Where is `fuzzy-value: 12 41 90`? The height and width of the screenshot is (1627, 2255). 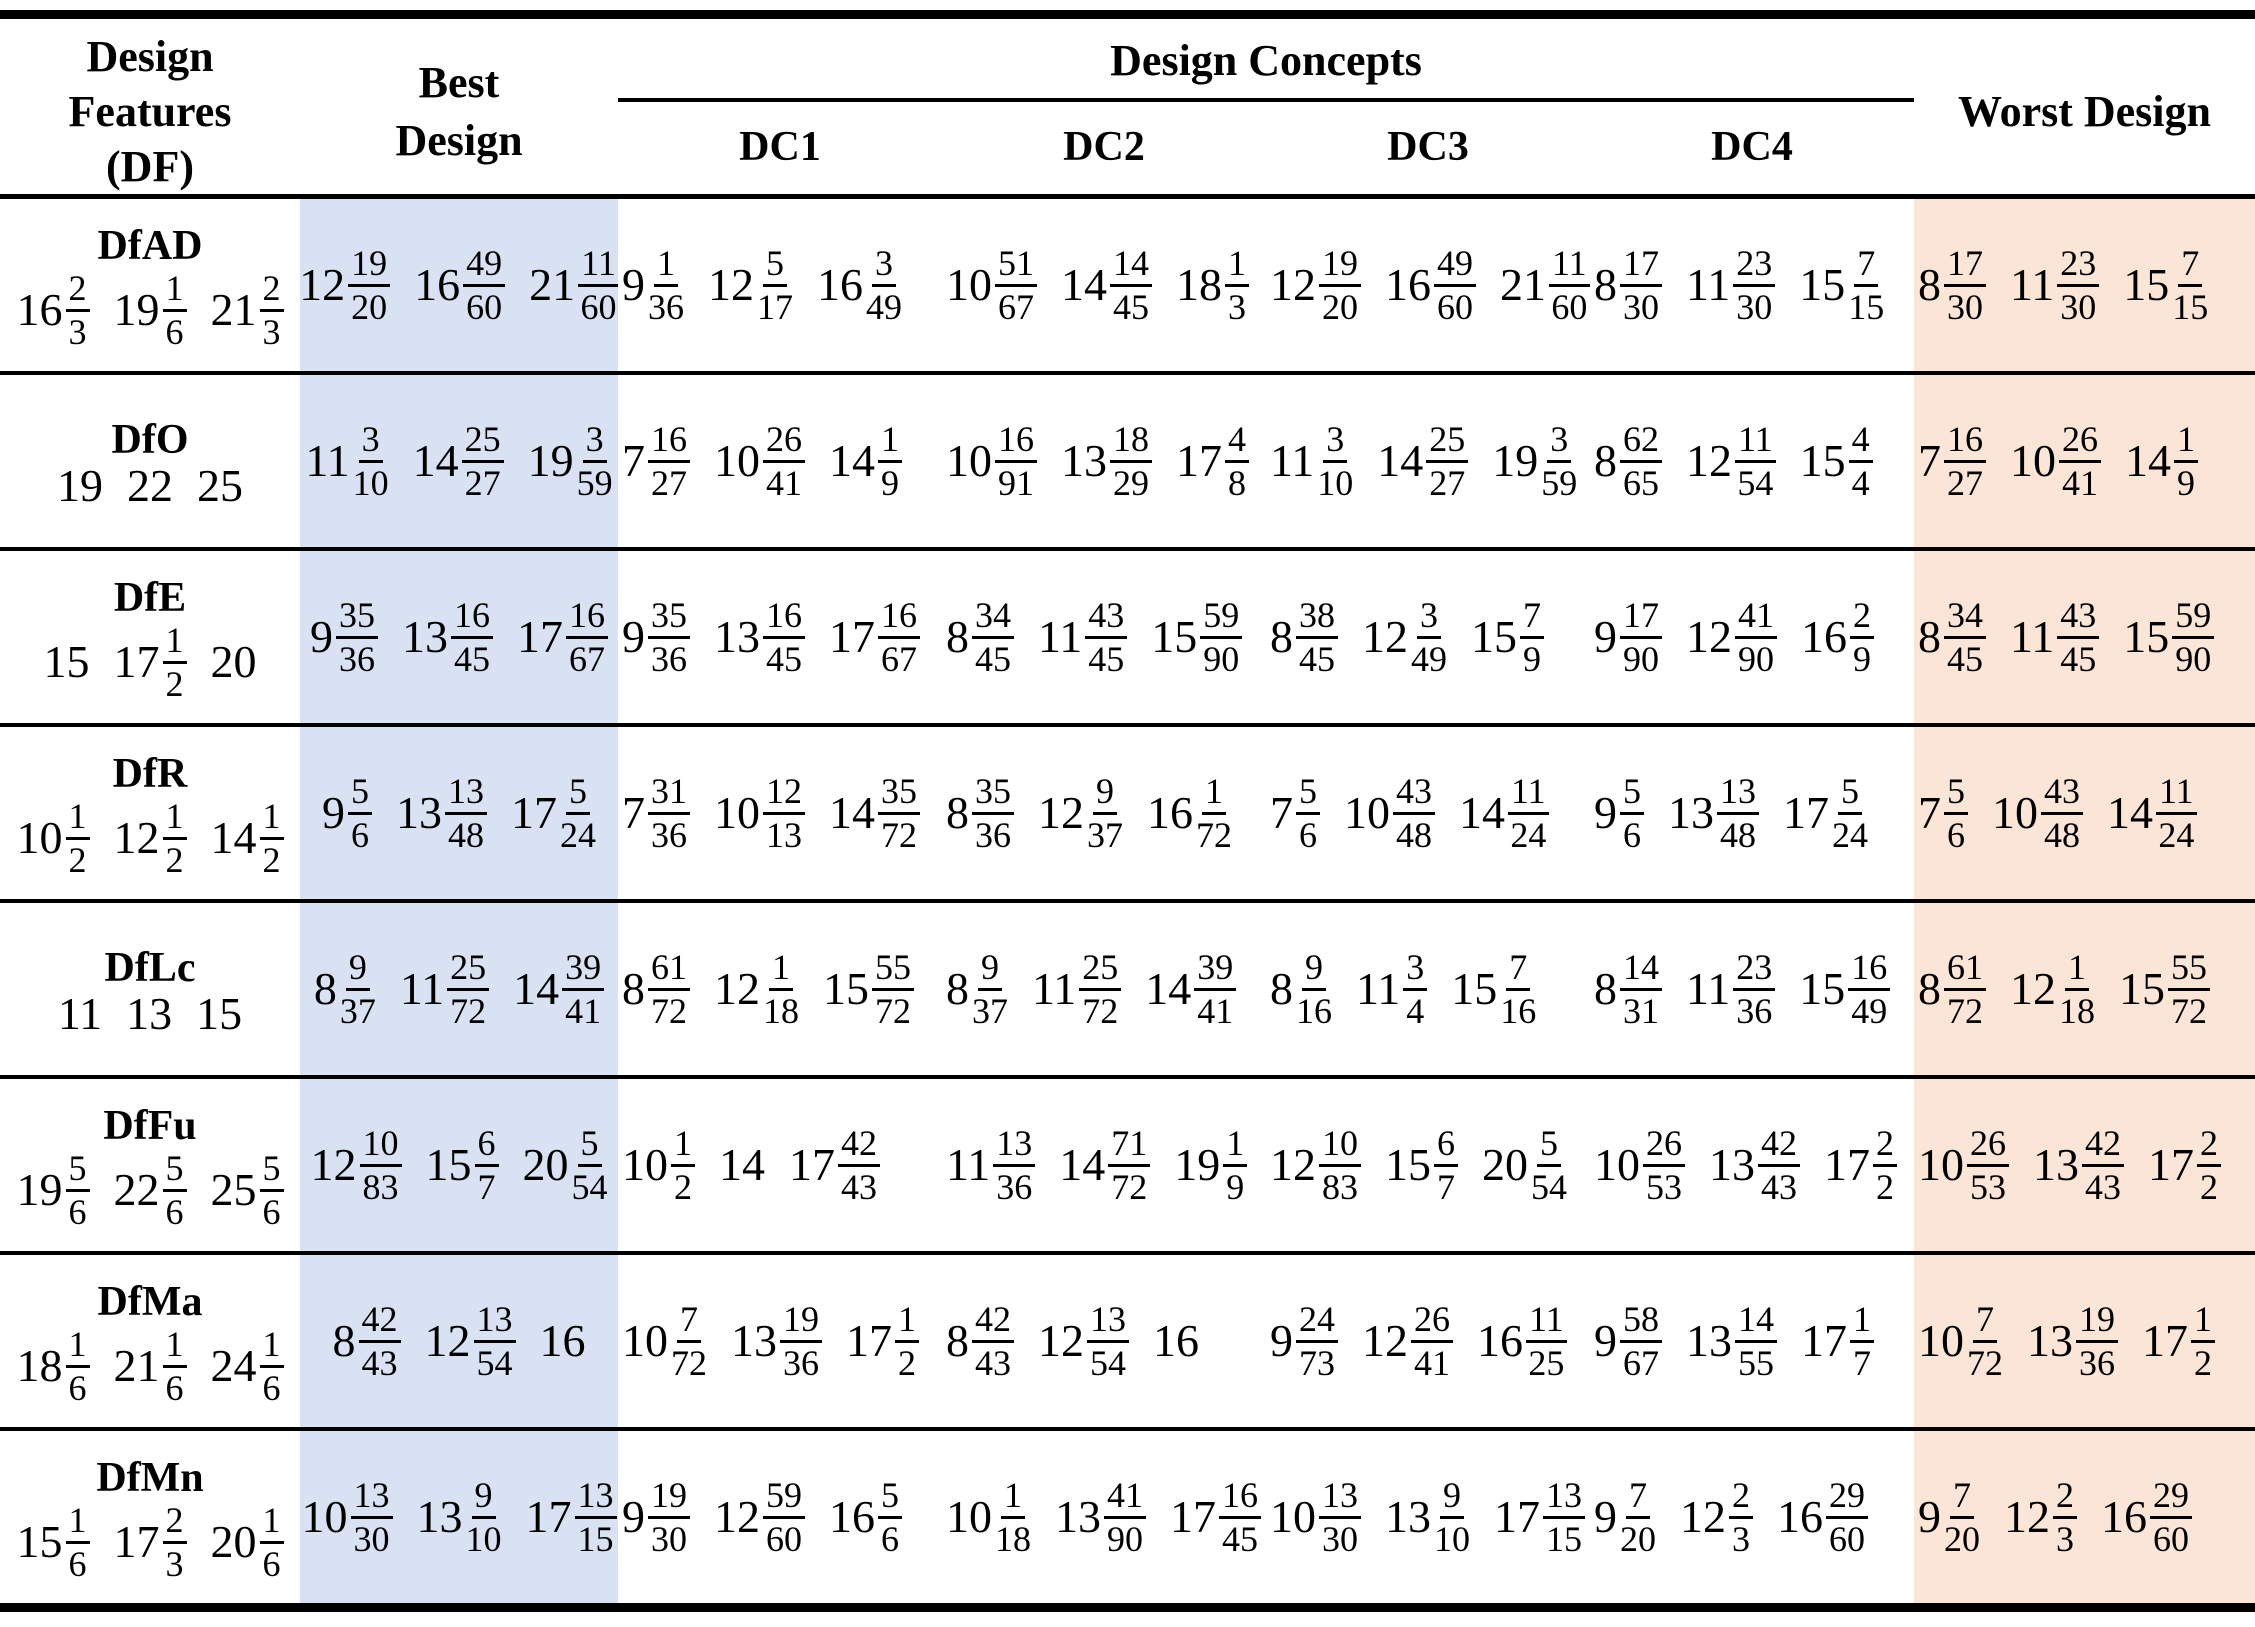 fuzzy-value: 12 41 90 is located at coordinates (1731, 637).